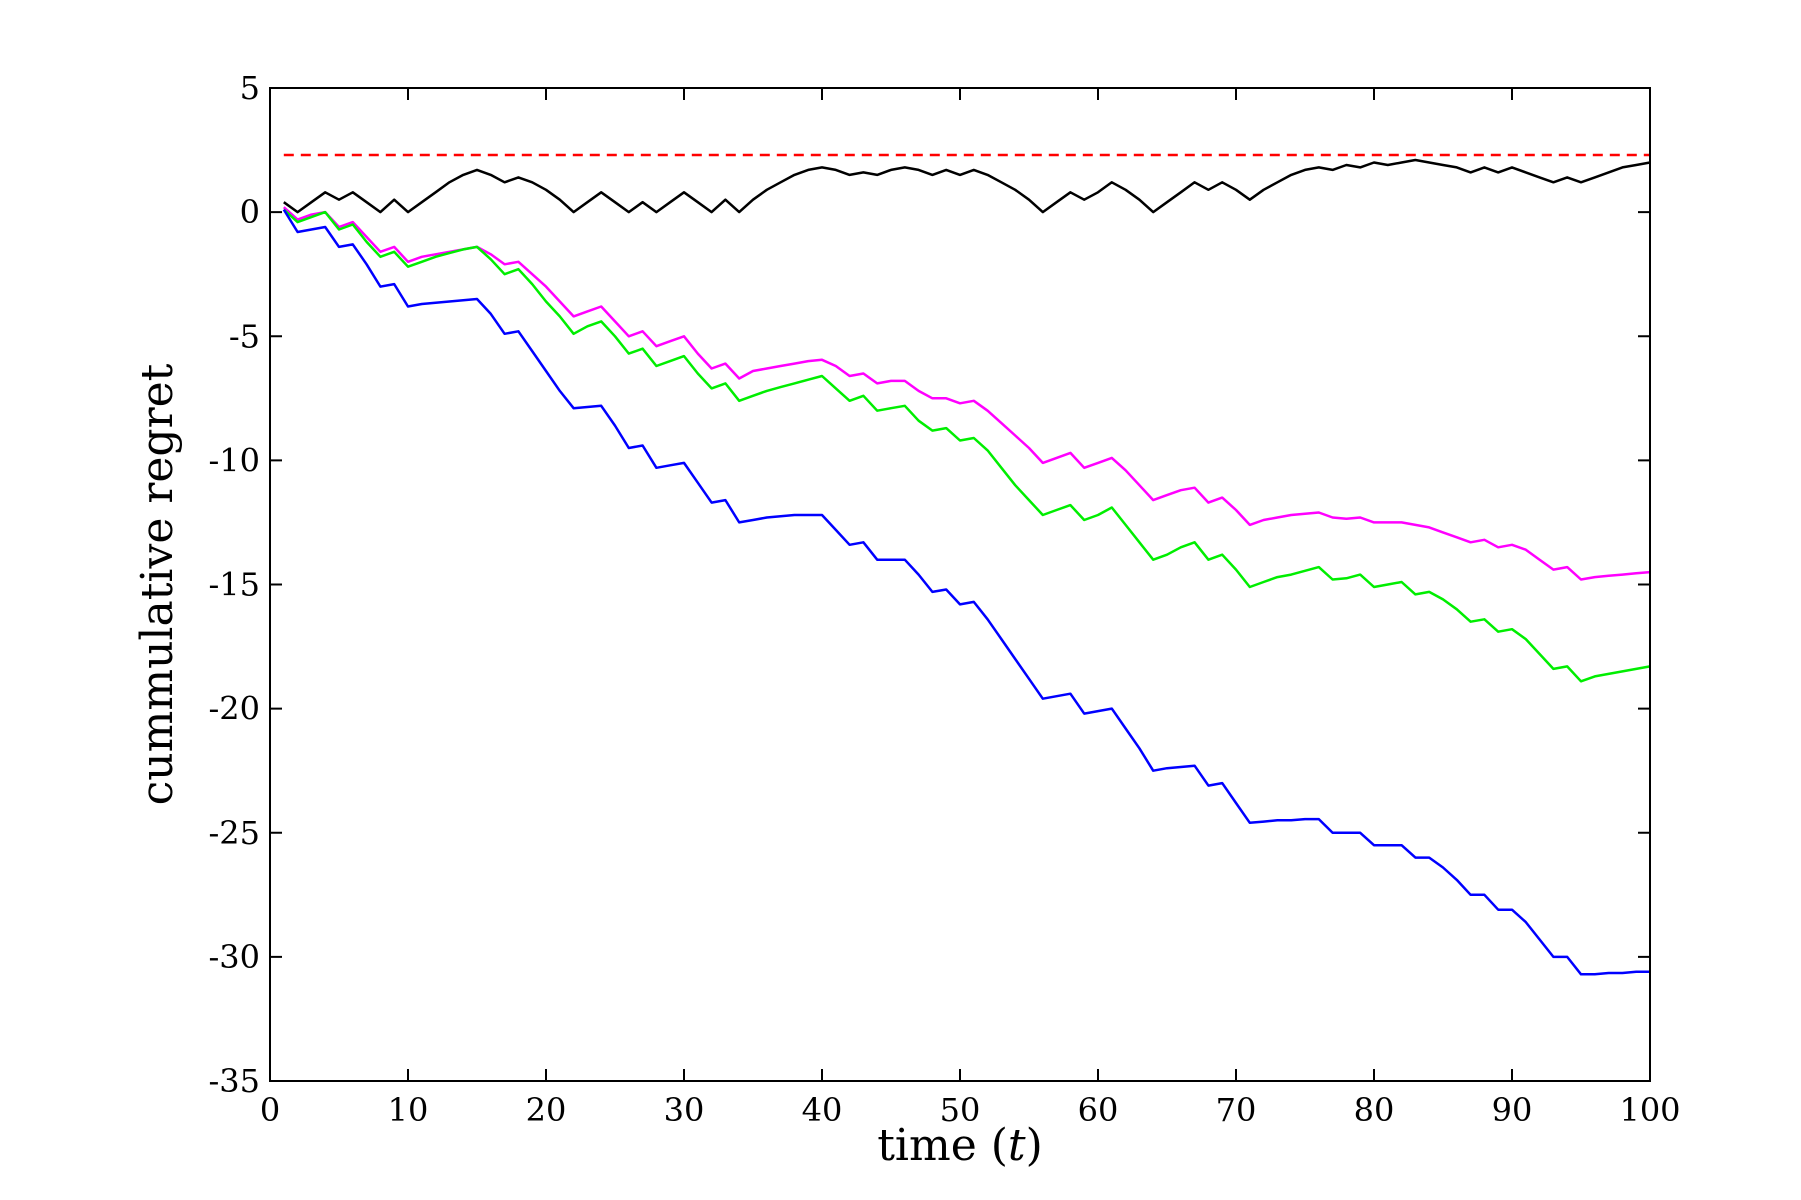 The image size is (1801, 1200). Describe the element at coordinates (234, 833) in the screenshot. I see `y-tick-label: -25` at that location.